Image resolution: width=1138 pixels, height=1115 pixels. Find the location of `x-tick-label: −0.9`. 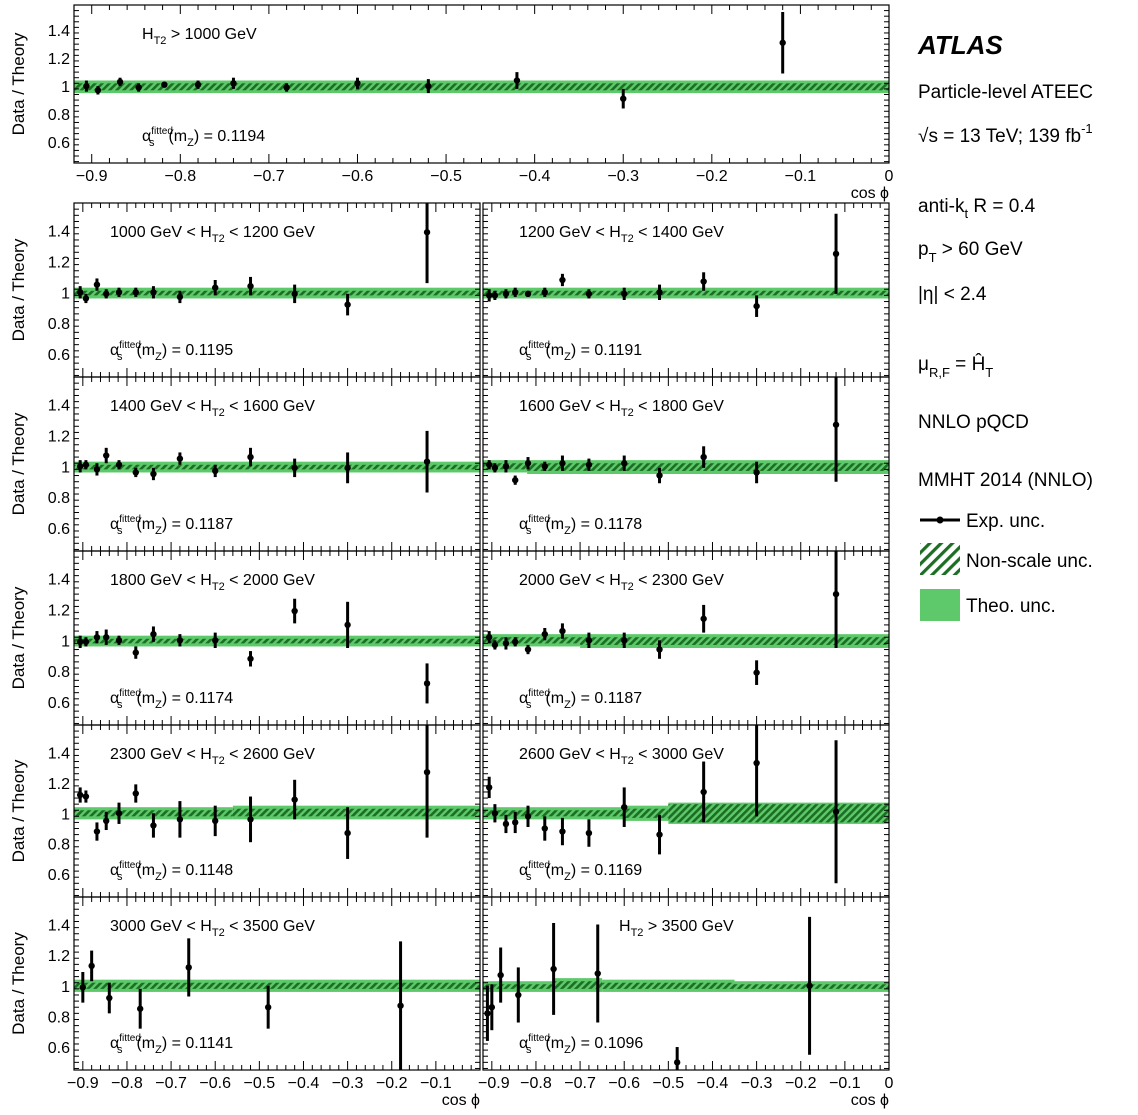

x-tick-label: −0.9 is located at coordinates (92, 176).